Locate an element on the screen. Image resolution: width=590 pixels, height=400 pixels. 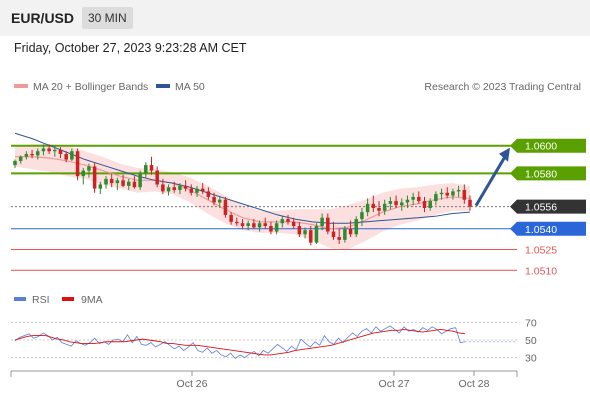
rsi-ma-legend-label: 9MA is located at coordinates (92, 300).